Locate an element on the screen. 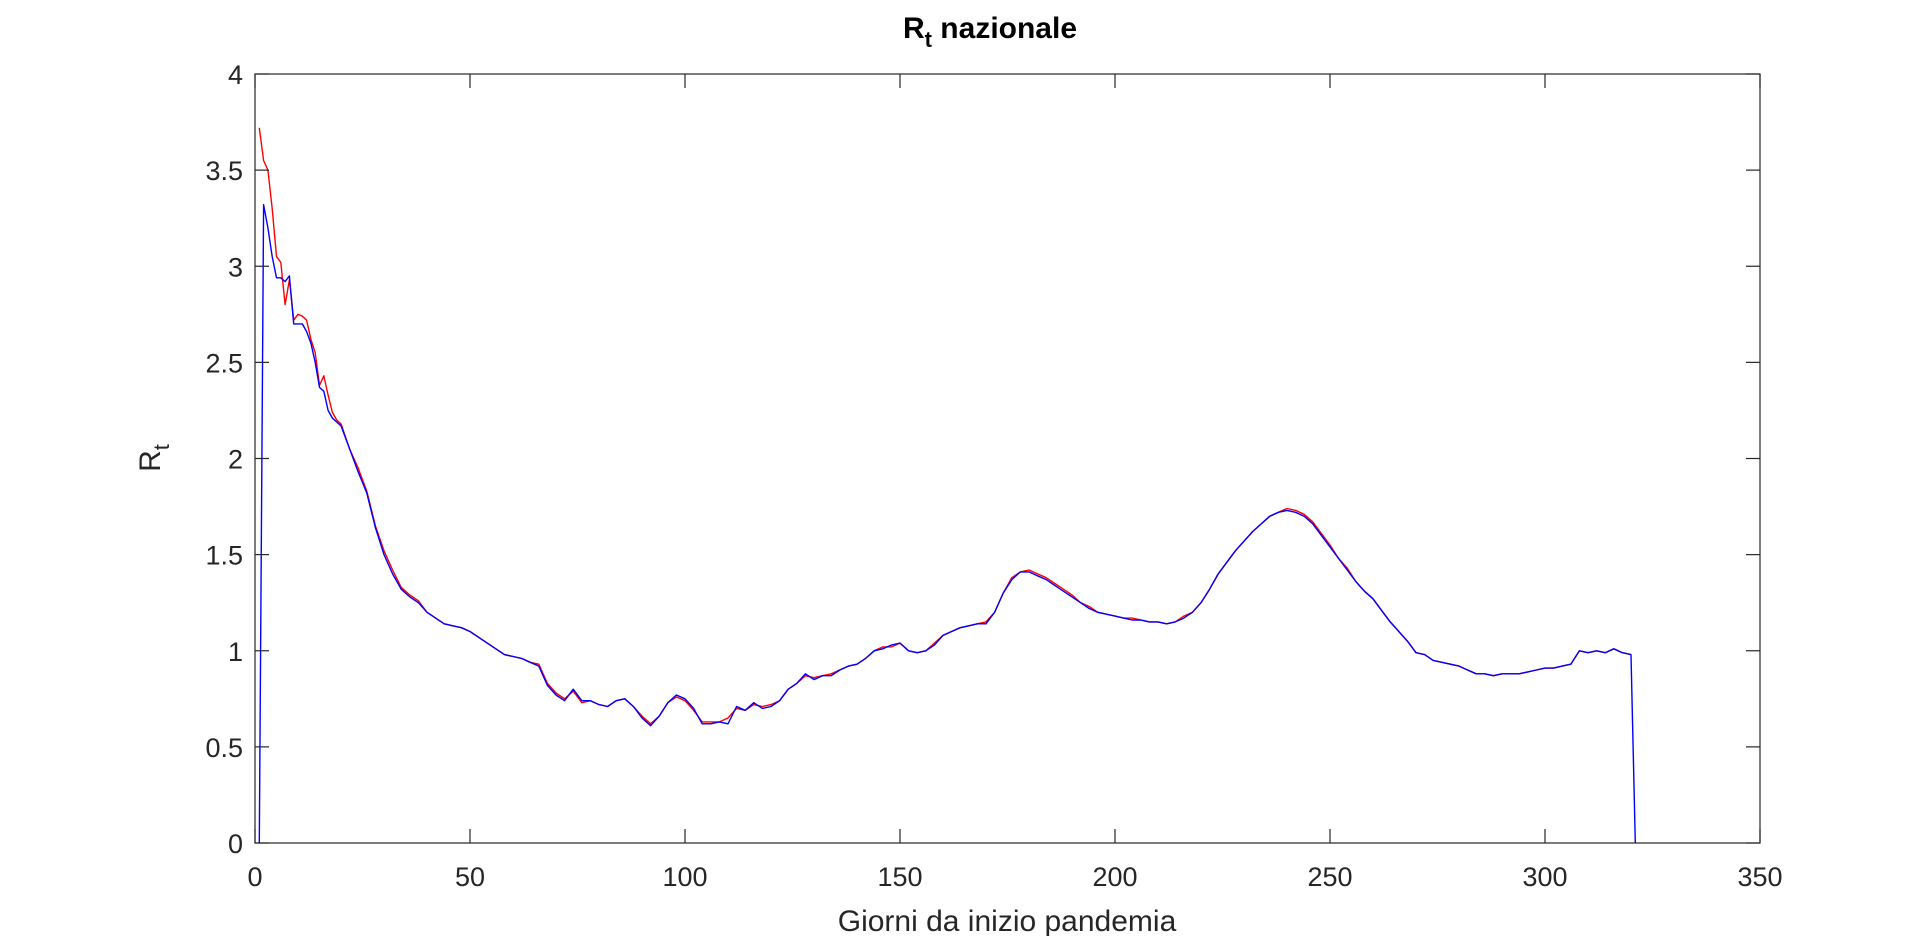 The image size is (1920, 936). chart-title-main: R is located at coordinates (914, 28).